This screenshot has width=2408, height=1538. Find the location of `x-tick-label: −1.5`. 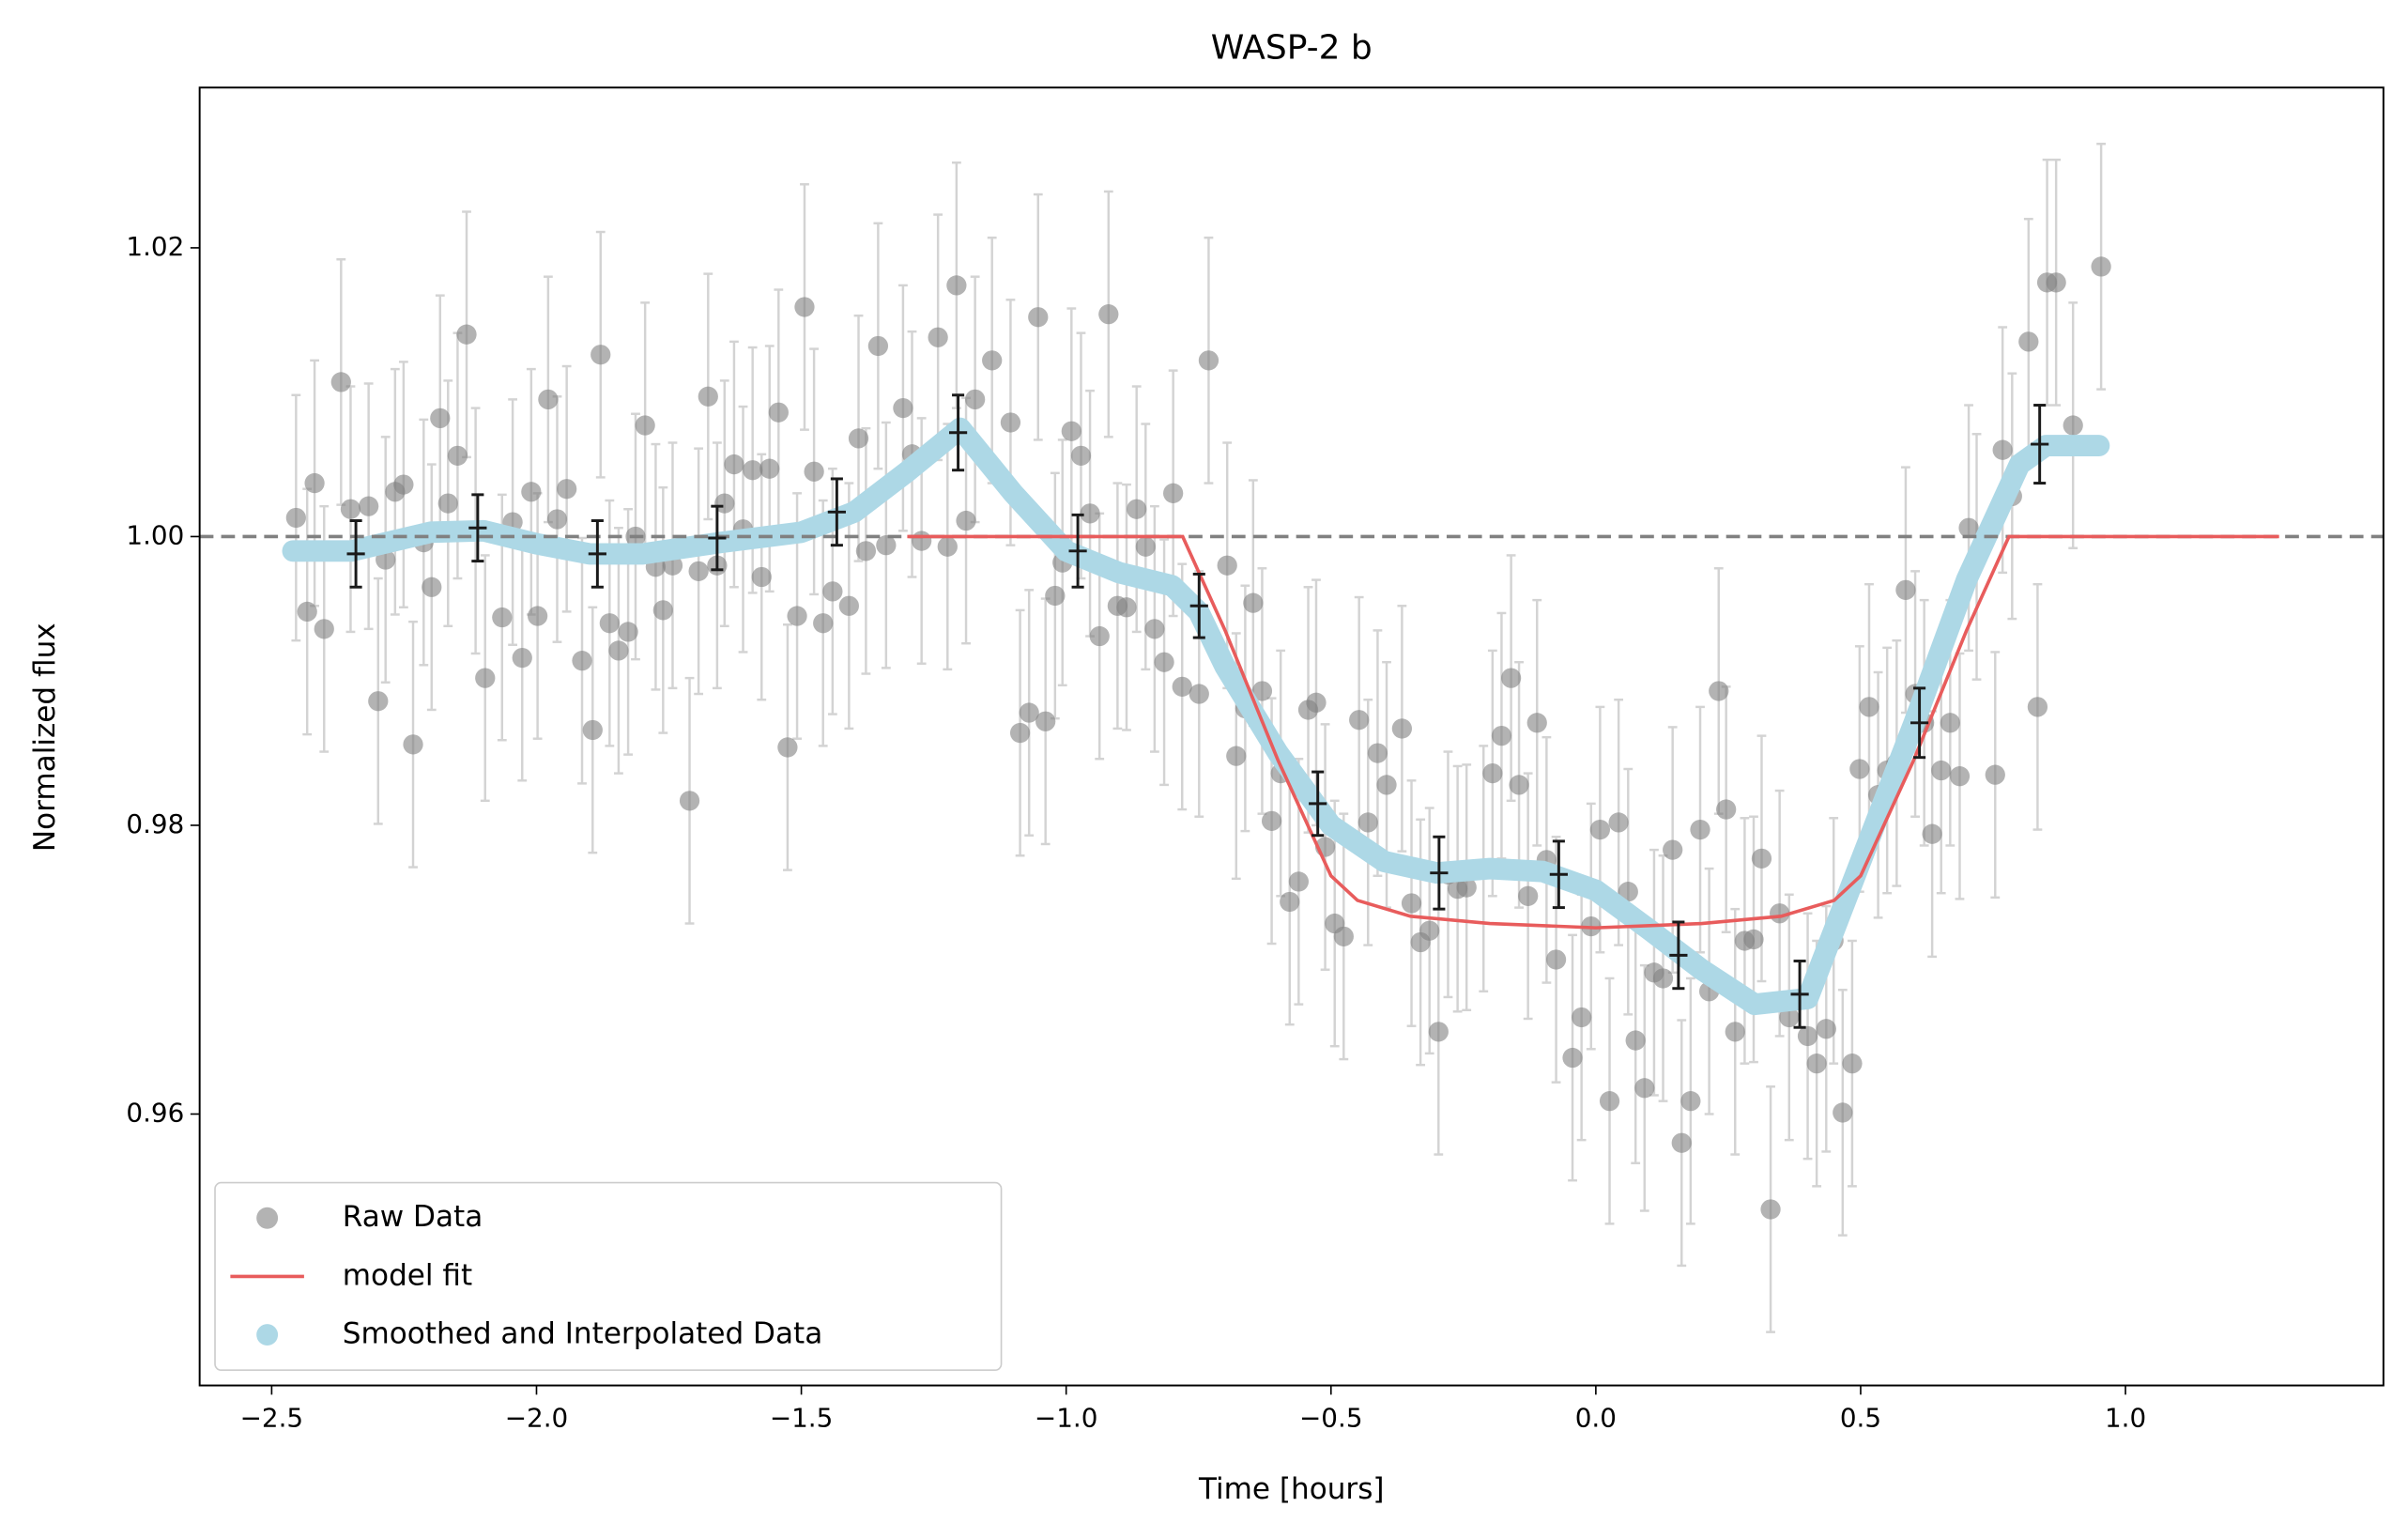

x-tick-label: −1.5 is located at coordinates (802, 1418).